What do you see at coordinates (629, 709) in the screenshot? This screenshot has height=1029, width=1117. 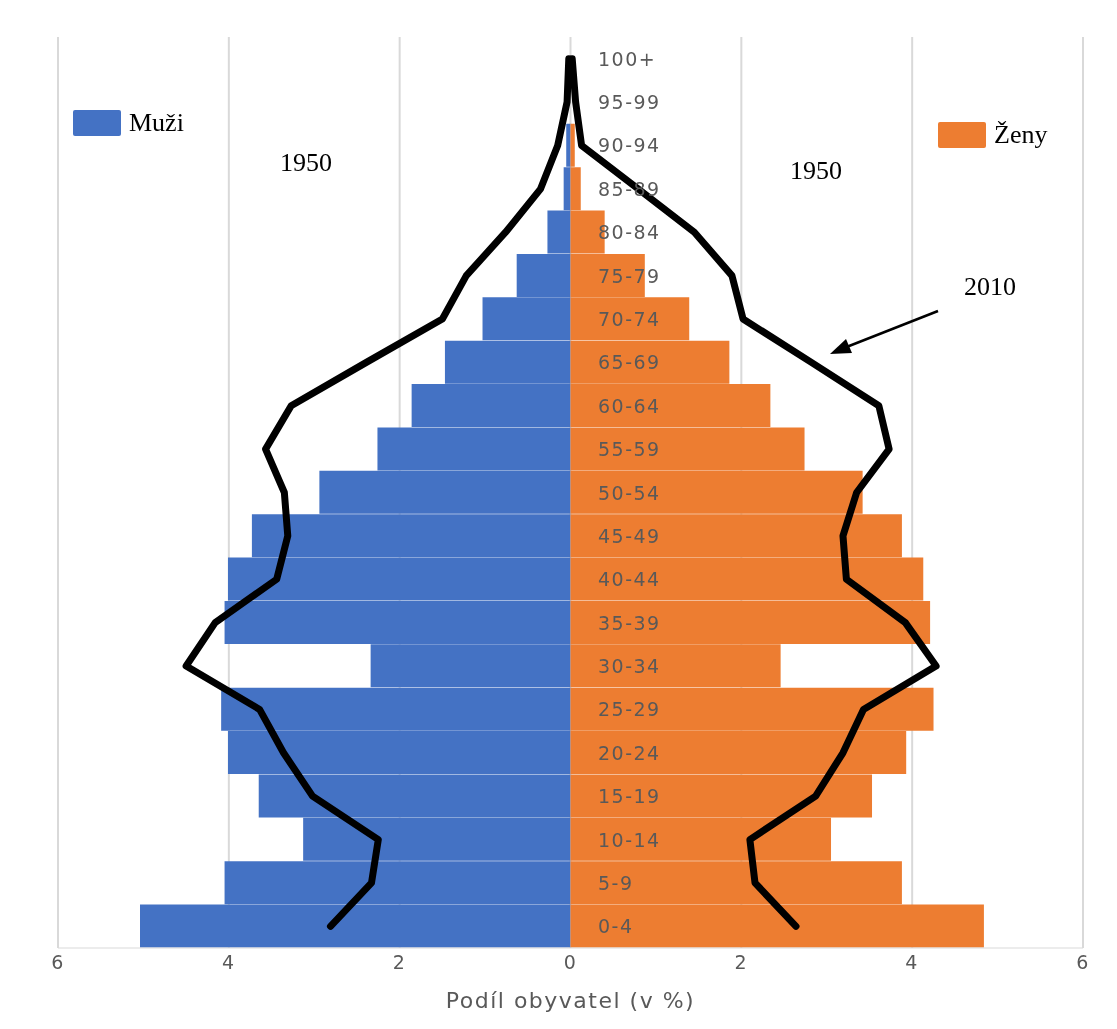 I see `y-tick-label: 25-29` at bounding box center [629, 709].